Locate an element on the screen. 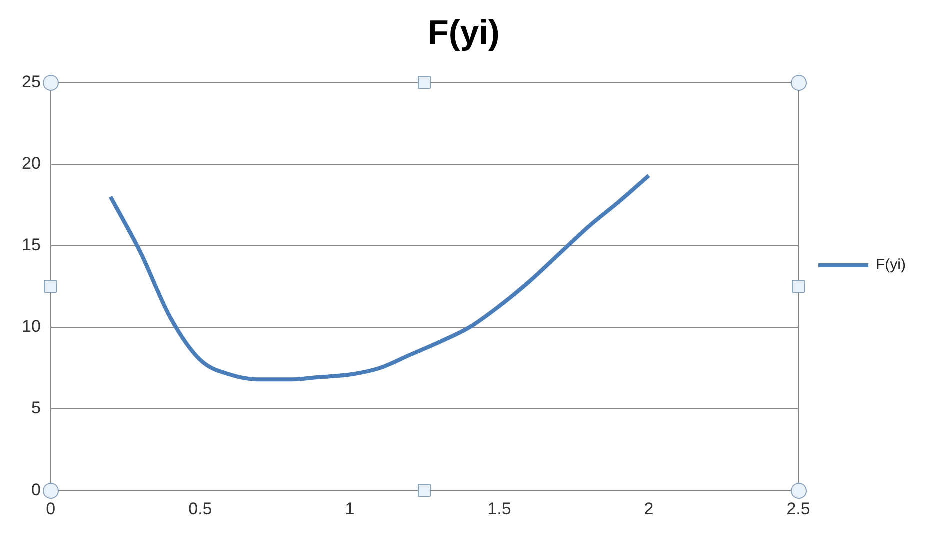  chart-title: F(yi) is located at coordinates (464, 33).